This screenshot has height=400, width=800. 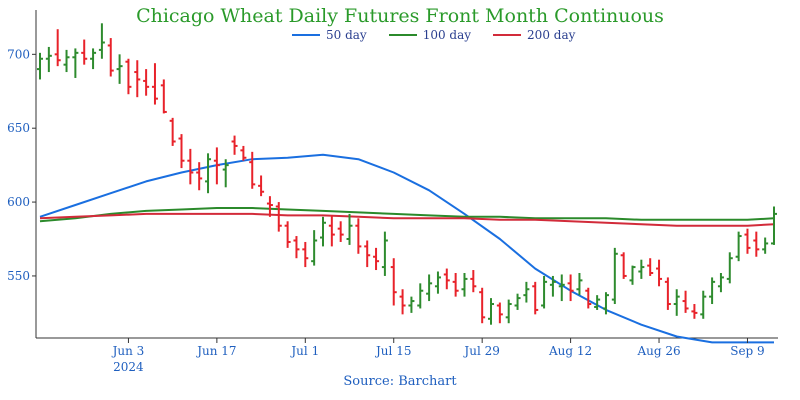 I want to click on y-tick-label: 600, so click(x=18, y=202).